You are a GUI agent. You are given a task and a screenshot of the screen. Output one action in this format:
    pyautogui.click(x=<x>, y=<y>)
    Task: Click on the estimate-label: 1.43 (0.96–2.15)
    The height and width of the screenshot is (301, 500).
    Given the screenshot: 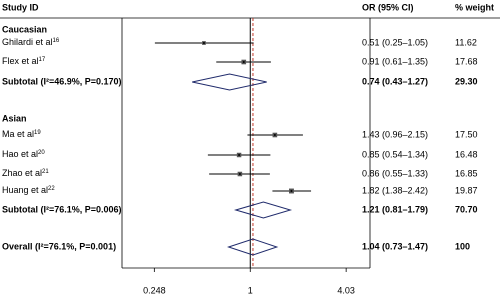 What is the action you would take?
    pyautogui.click(x=395, y=134)
    